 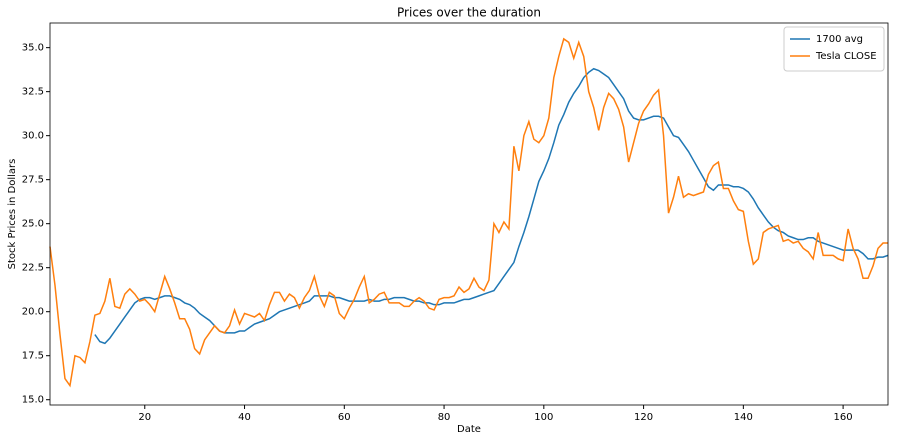 I want to click on x-tick-label: 40, so click(x=244, y=417).